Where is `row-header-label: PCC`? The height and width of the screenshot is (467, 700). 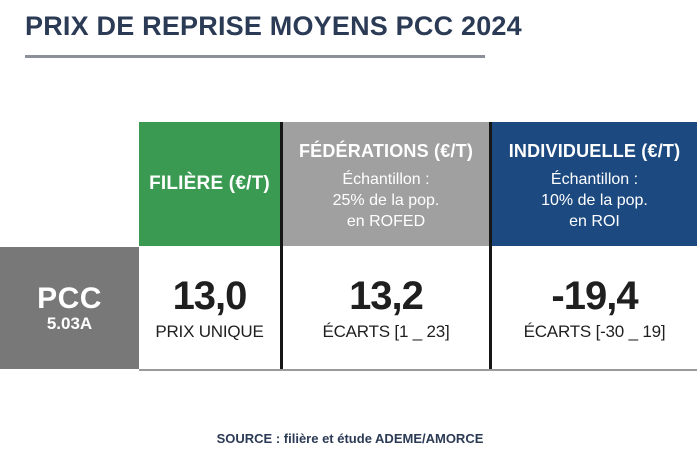 row-header-label: PCC is located at coordinates (69, 298).